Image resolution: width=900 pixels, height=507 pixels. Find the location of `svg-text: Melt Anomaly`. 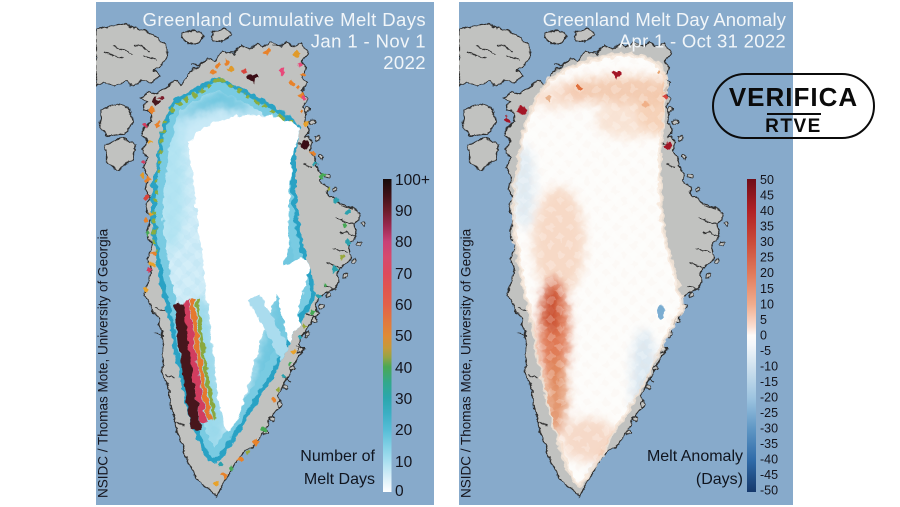

svg-text: Melt Anomaly is located at coordinates (695, 456).